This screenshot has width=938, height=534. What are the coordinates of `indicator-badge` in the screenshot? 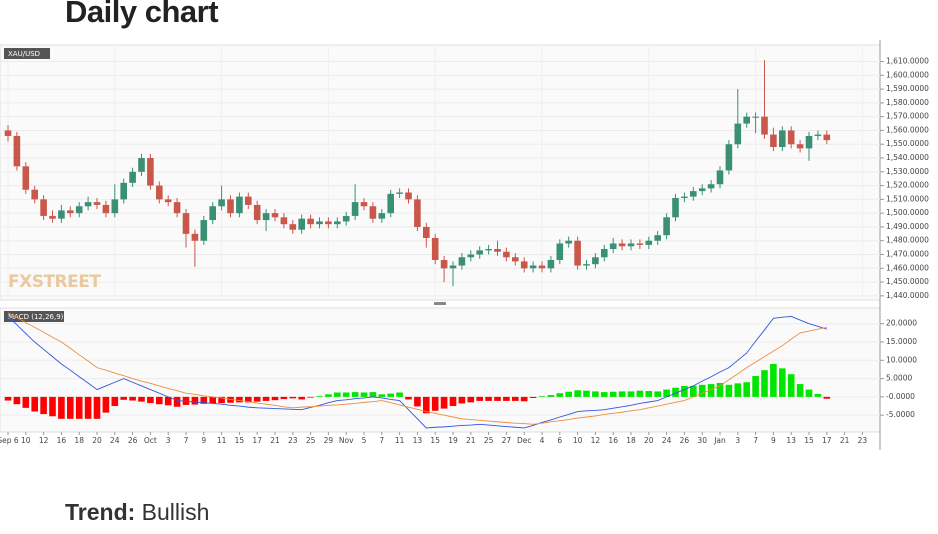 It's located at (34, 316).